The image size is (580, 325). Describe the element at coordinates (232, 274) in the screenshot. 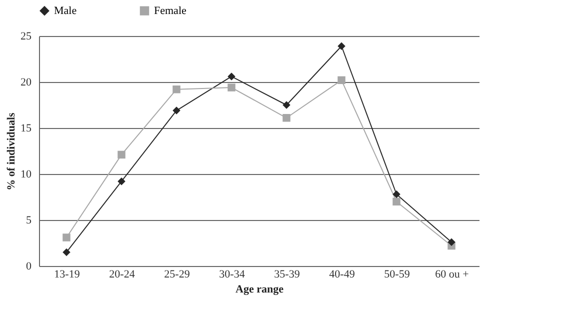

I see `x-tick-label: 30-34` at that location.